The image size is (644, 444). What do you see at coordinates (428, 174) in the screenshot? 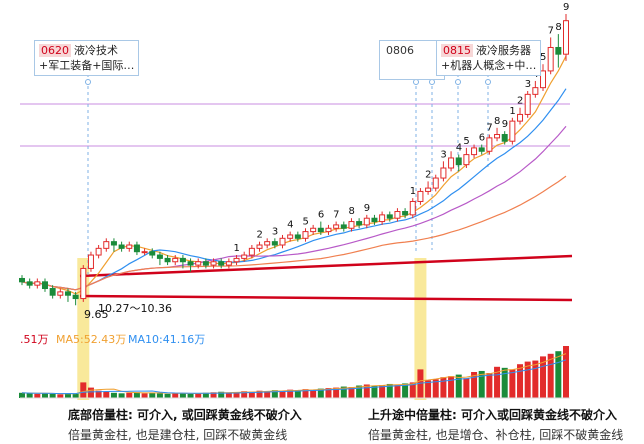
I see `wave-count-label-10: 2` at bounding box center [428, 174].